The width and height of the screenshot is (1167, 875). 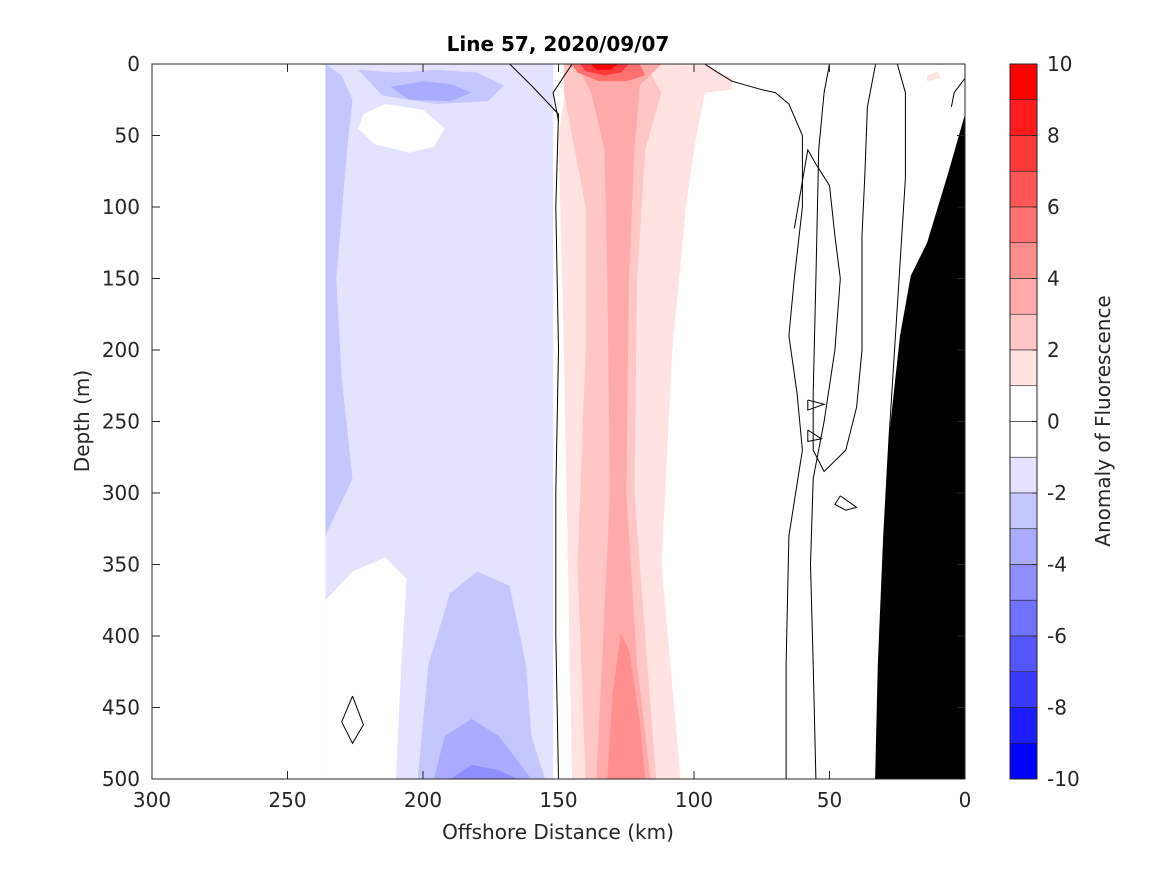 I want to click on colorbar-tick-label: 6, so click(x=1053, y=207).